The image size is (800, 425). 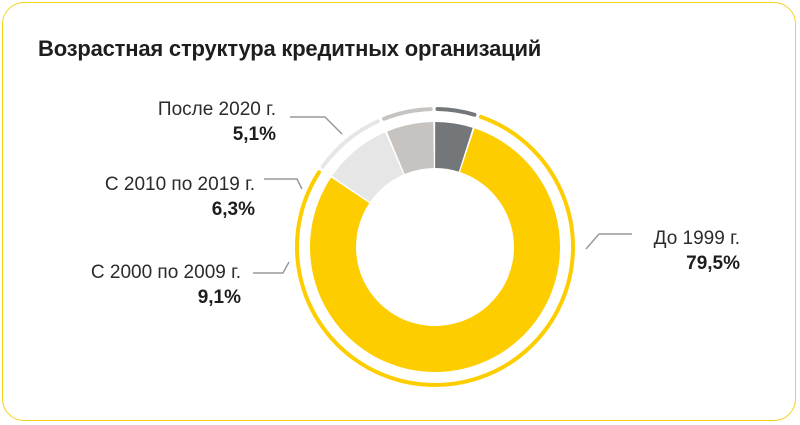 I want to click on slice-after-2020, so click(x=454, y=147).